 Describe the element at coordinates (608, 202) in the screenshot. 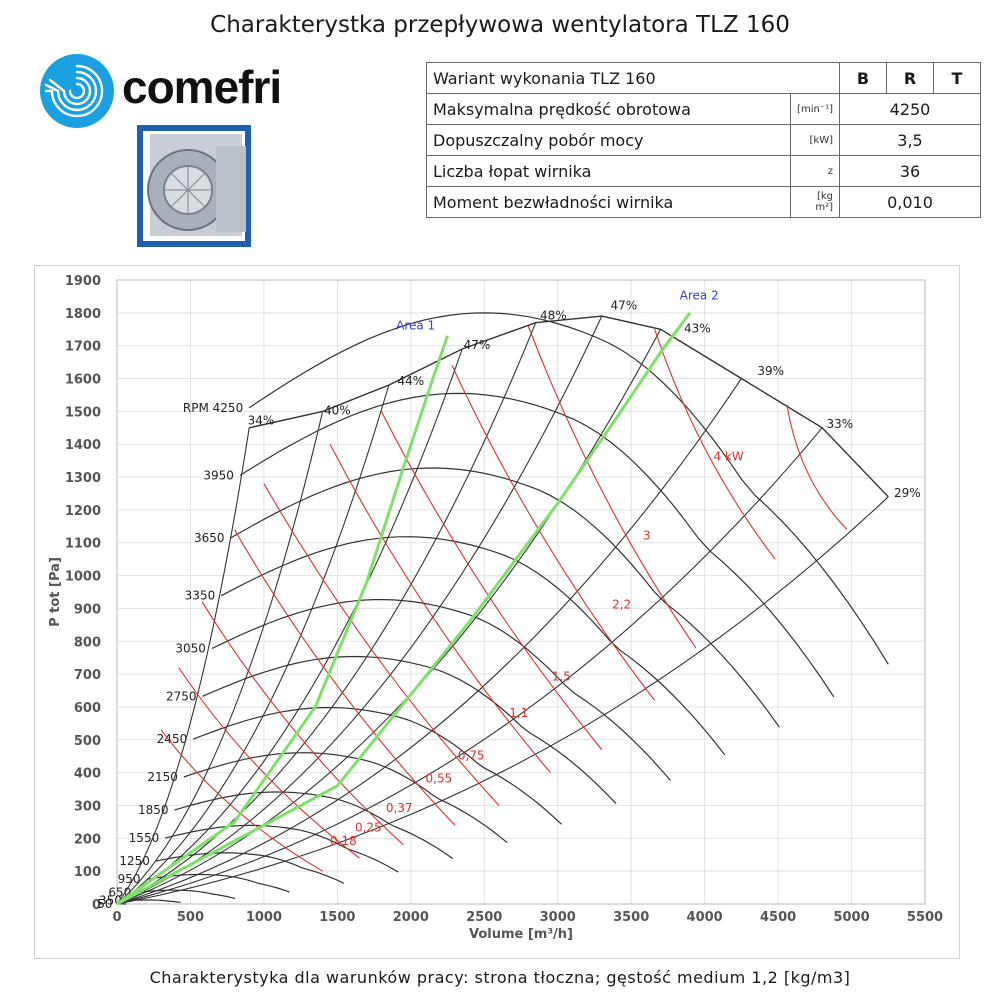

I see `spec-row-label: Moment bezwładności wirnika` at that location.